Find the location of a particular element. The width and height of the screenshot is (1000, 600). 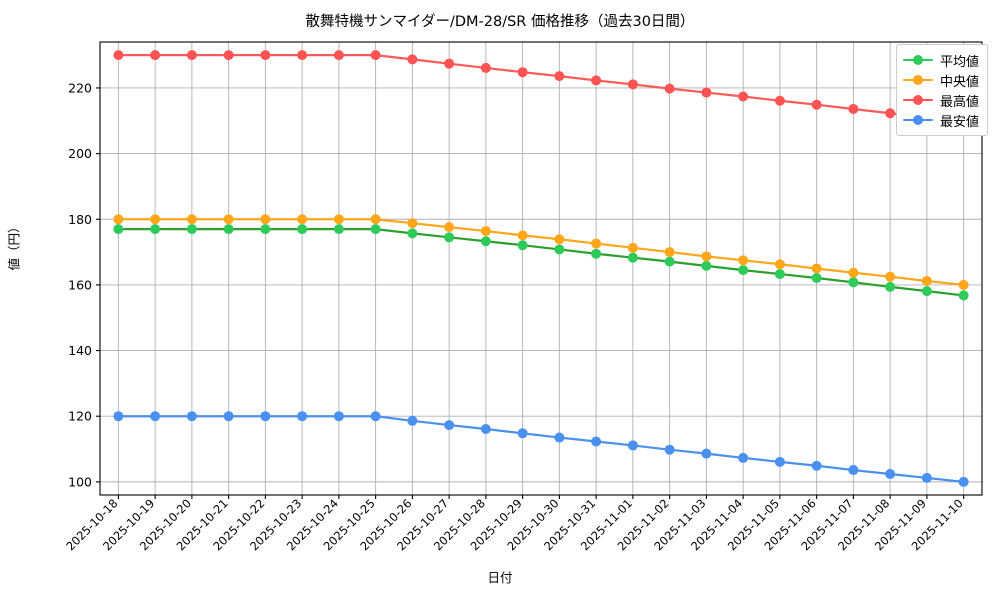

legend-item-min: 最安値 is located at coordinates (940, 120).